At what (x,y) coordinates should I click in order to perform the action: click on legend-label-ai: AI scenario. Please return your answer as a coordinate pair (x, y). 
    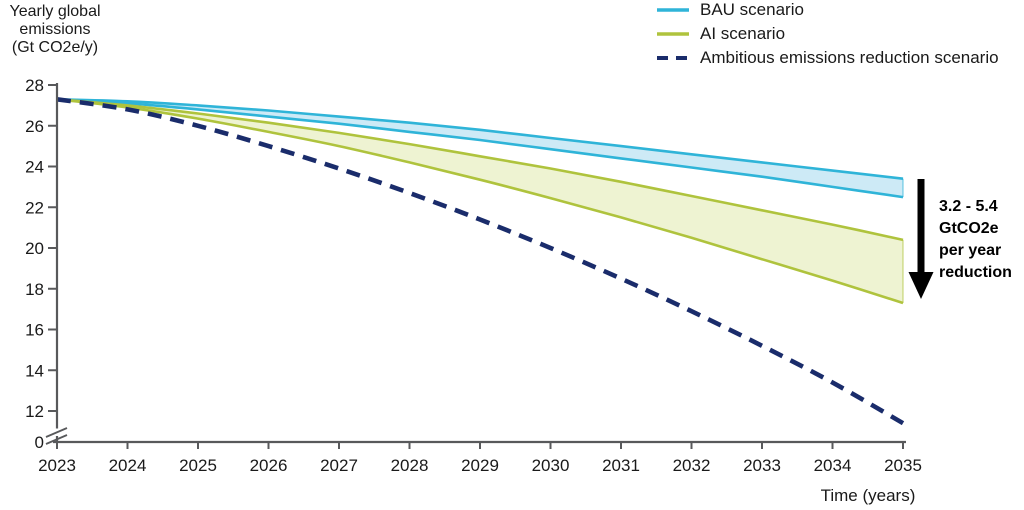
    Looking at the image, I should click on (743, 33).